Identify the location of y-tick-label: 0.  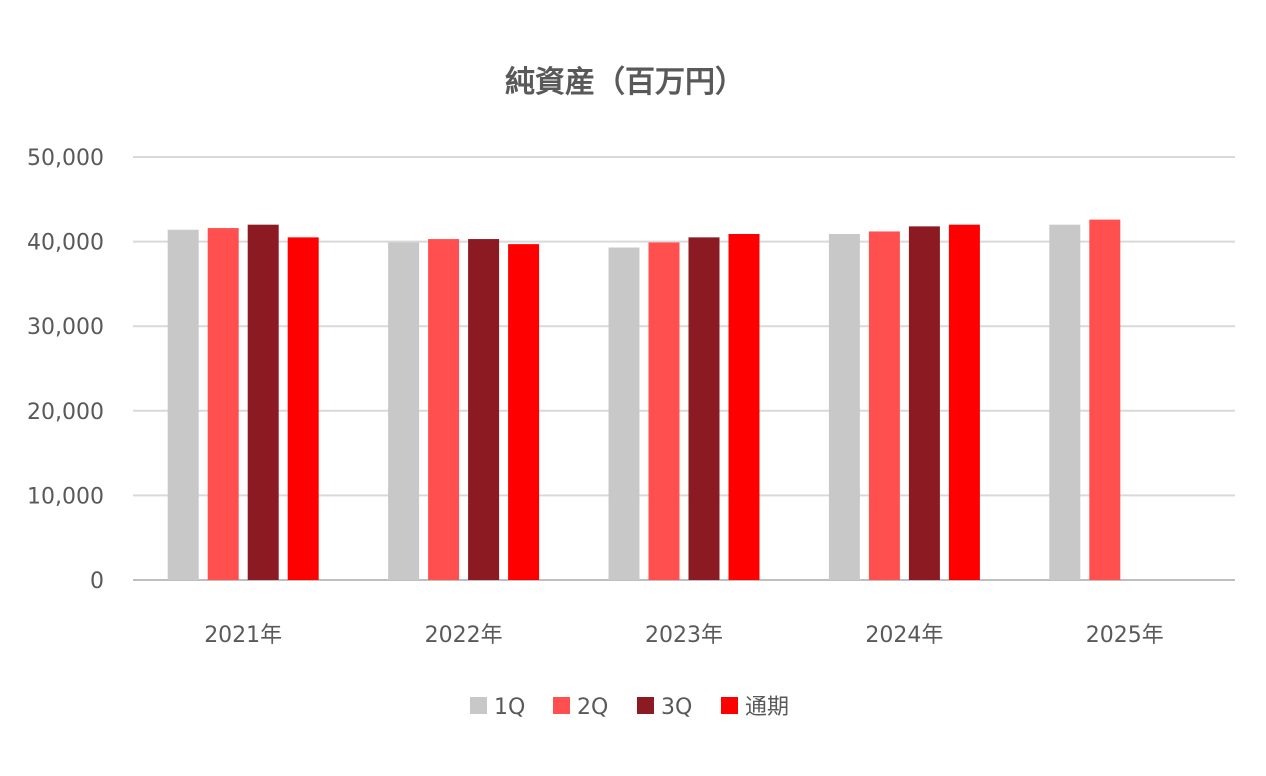
(97, 581).